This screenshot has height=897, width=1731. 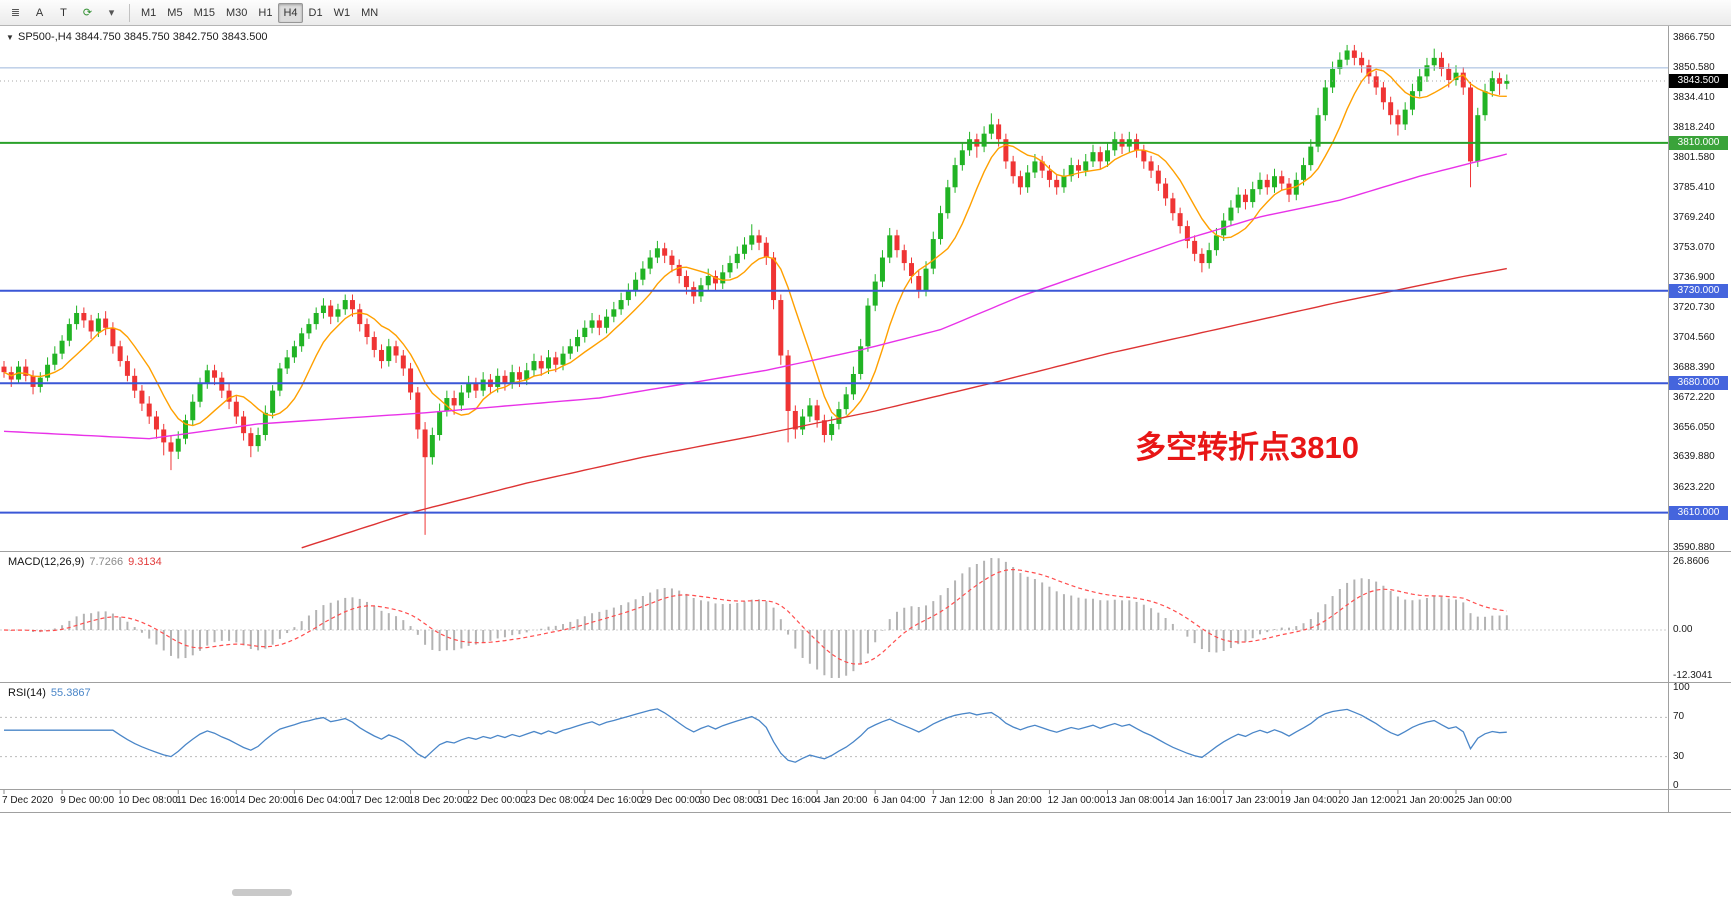 I want to click on time-axis-label: 19 Jan 04:00, so click(x=1308, y=800).